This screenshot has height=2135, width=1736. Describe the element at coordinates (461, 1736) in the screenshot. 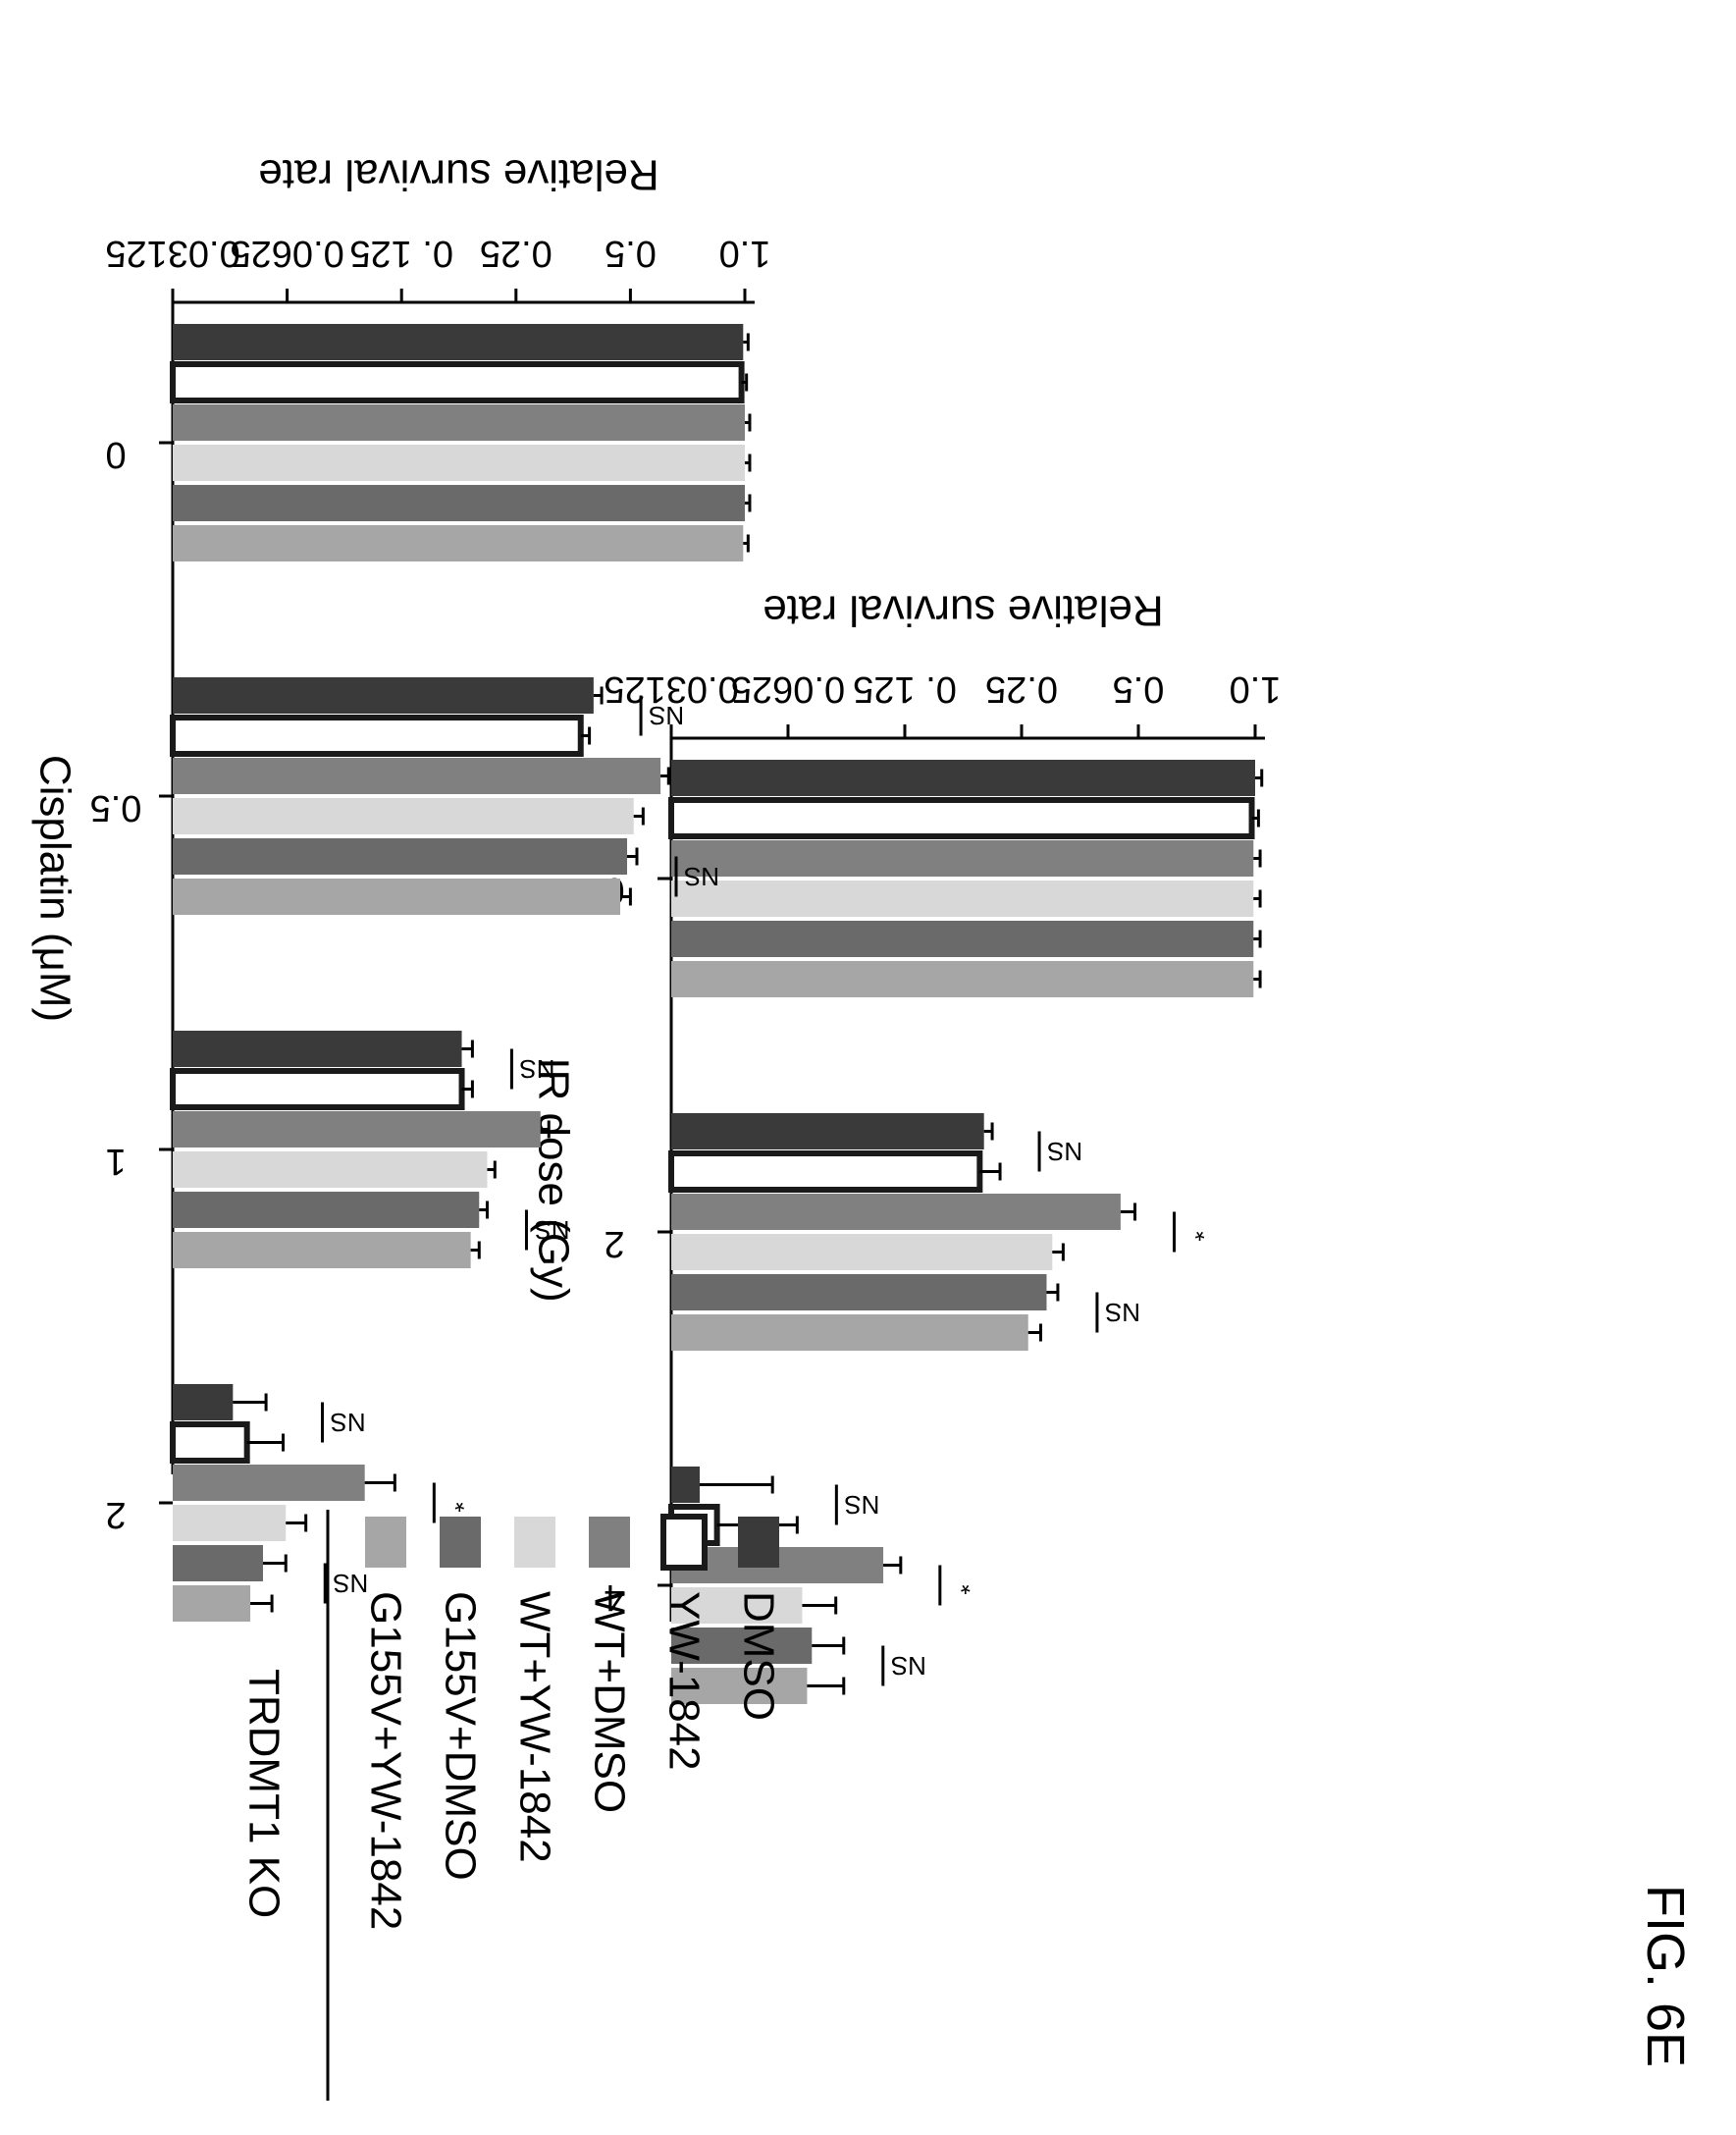

I see `legend-label-g155v-dmso: G155V+DMSO` at that location.